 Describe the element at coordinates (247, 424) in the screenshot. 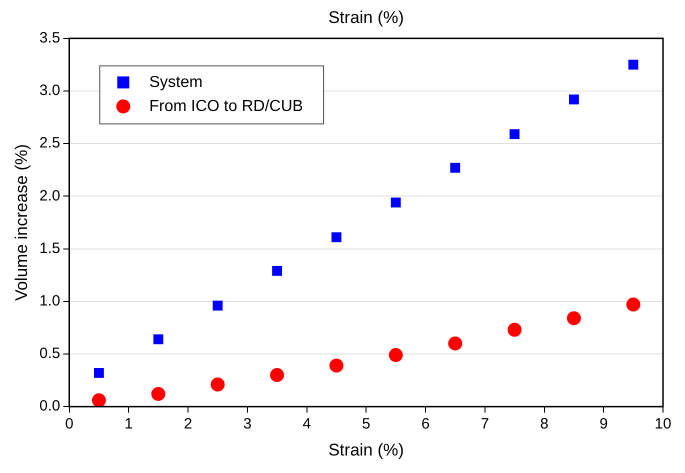

I see `x-tick-label: 3` at that location.